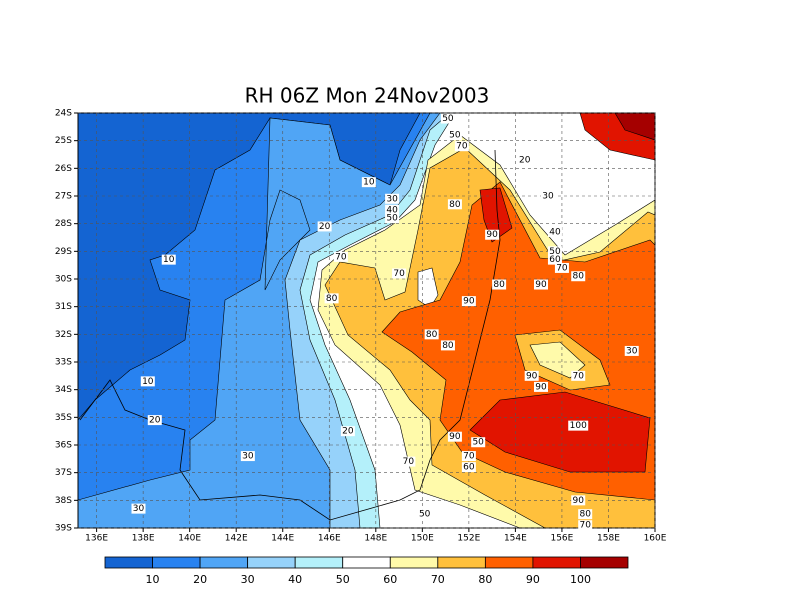 Image resolution: width=800 pixels, height=600 pixels. Describe the element at coordinates (63, 501) in the screenshot. I see `y-tick-label: 38S` at that location.